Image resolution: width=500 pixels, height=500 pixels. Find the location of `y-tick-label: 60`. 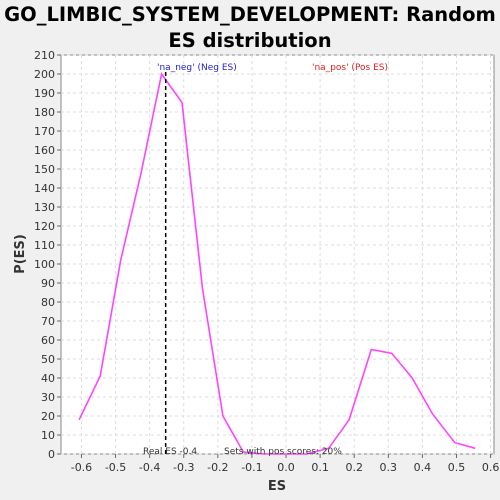

y-tick-label: 60 is located at coordinates (48, 340).